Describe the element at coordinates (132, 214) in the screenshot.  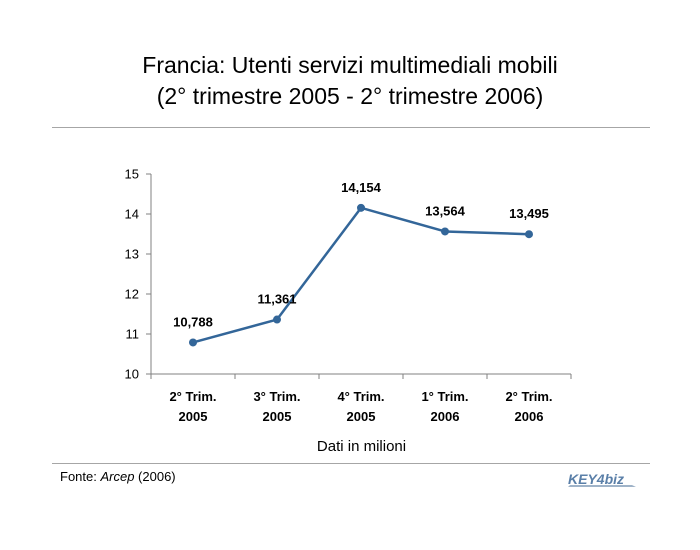
I see `y-tick-label: 14` at that location.